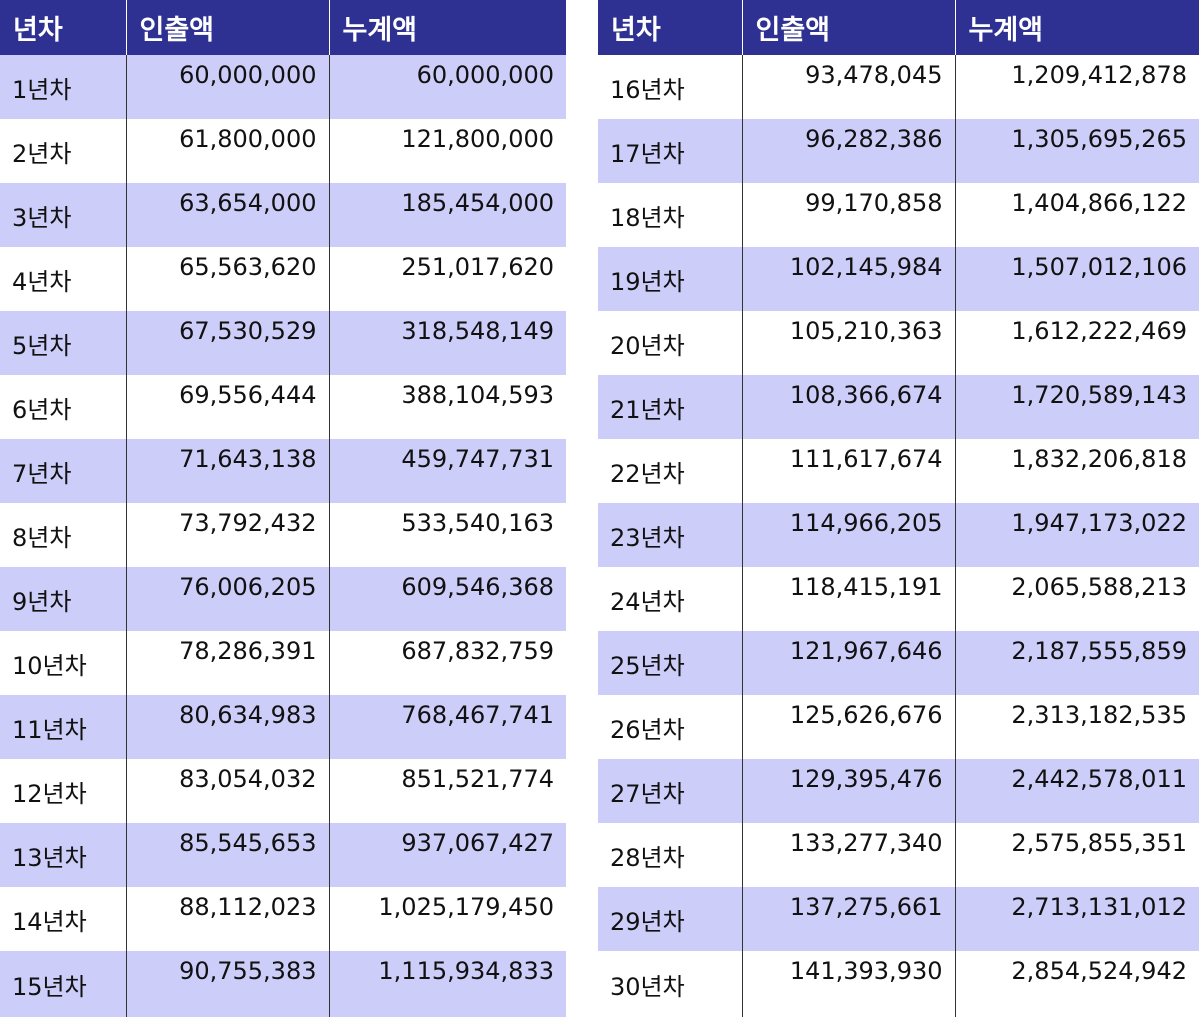 The image size is (1199, 1017). What do you see at coordinates (49, 793) in the screenshot?
I see `year-cell: 12년차` at bounding box center [49, 793].